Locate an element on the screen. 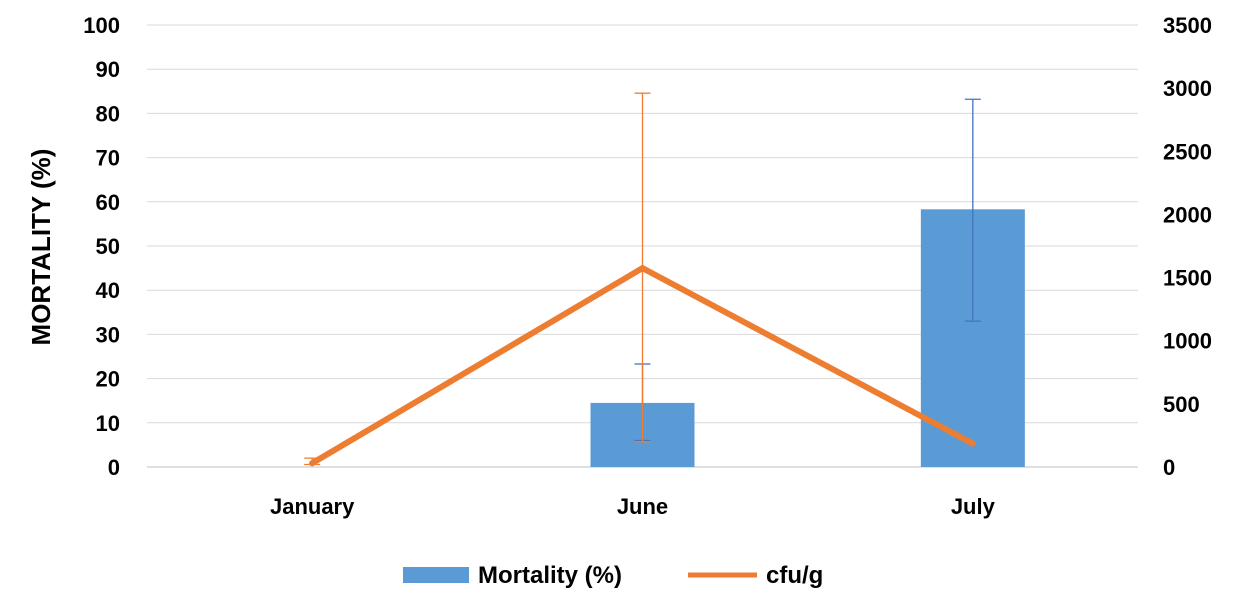  y-tick-label: 50 is located at coordinates (108, 246).